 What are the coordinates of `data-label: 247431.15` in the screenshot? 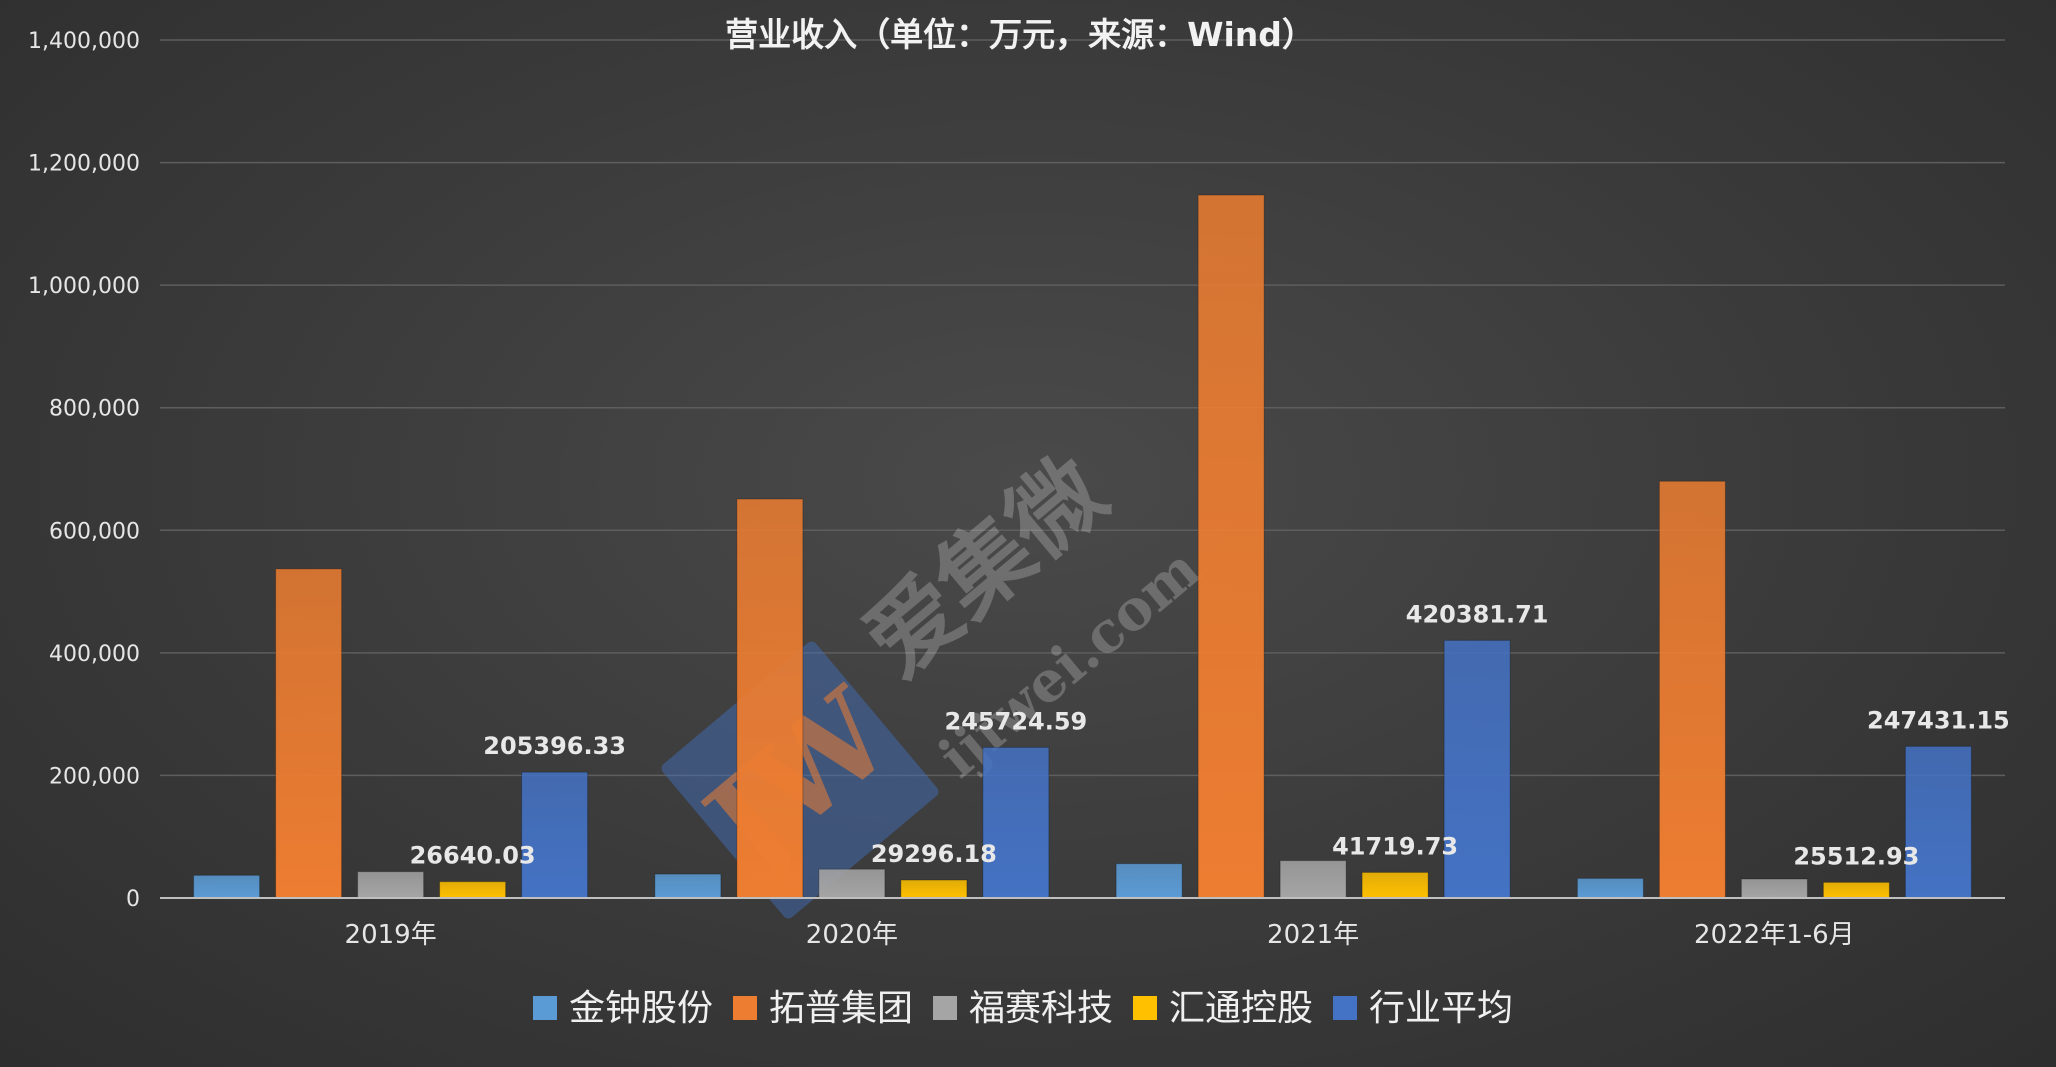 It's located at (1938, 720).